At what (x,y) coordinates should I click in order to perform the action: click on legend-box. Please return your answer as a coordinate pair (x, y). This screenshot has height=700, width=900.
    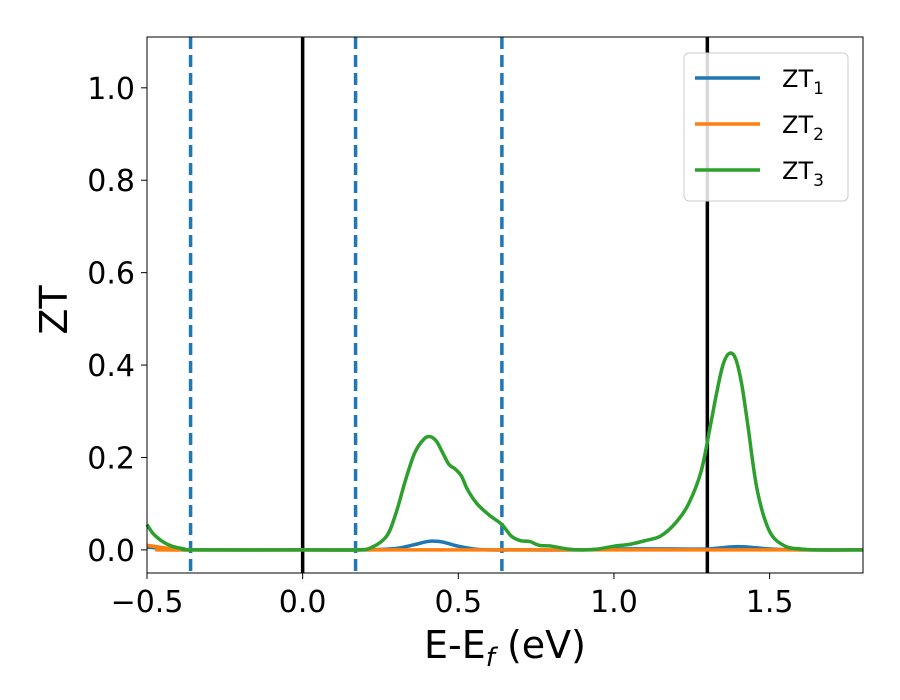
    Looking at the image, I should click on (766, 127).